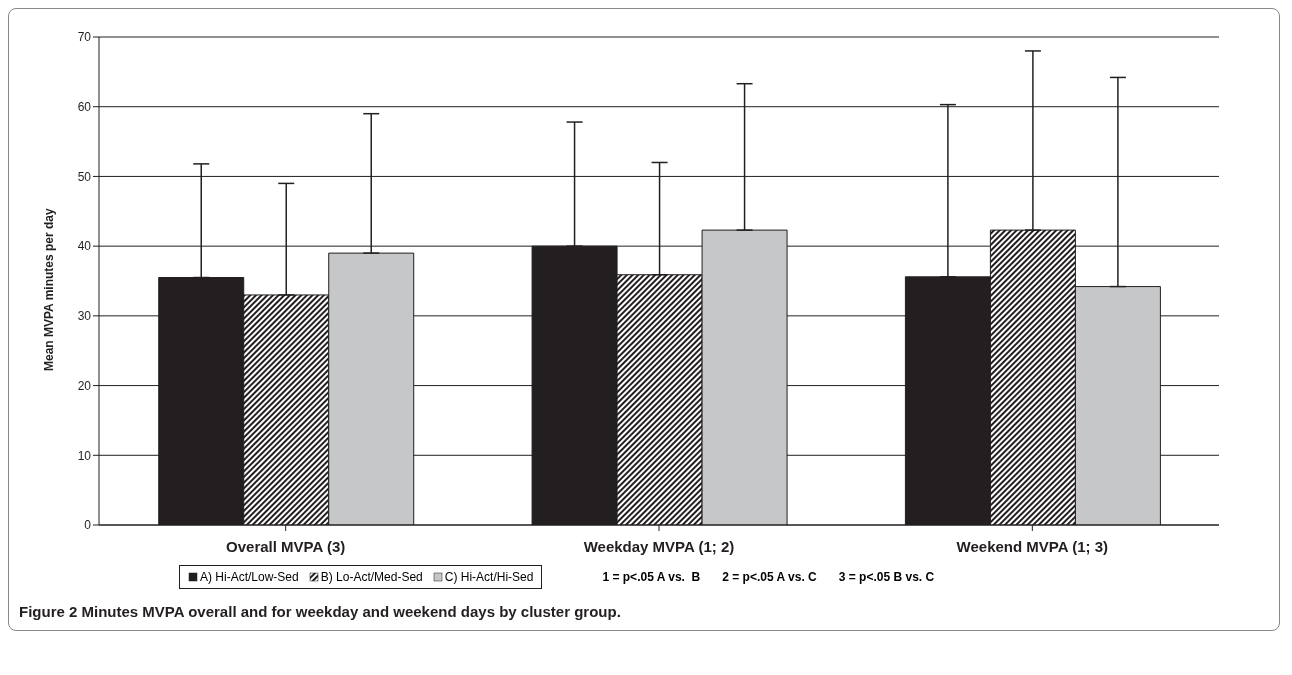  Describe the element at coordinates (320, 611) in the screenshot. I see `text: Figure 2 Minutes MVPA overall and for weekday and weekend days by cluster group.` at that location.